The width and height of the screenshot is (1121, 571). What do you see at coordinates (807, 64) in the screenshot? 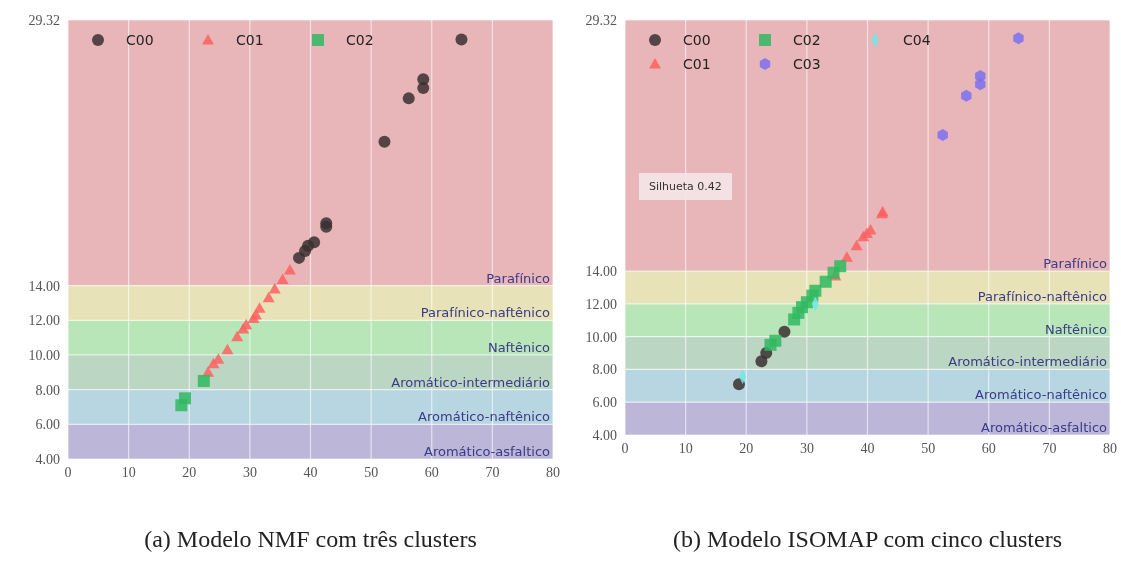
I see `legend-label: C03` at bounding box center [807, 64].